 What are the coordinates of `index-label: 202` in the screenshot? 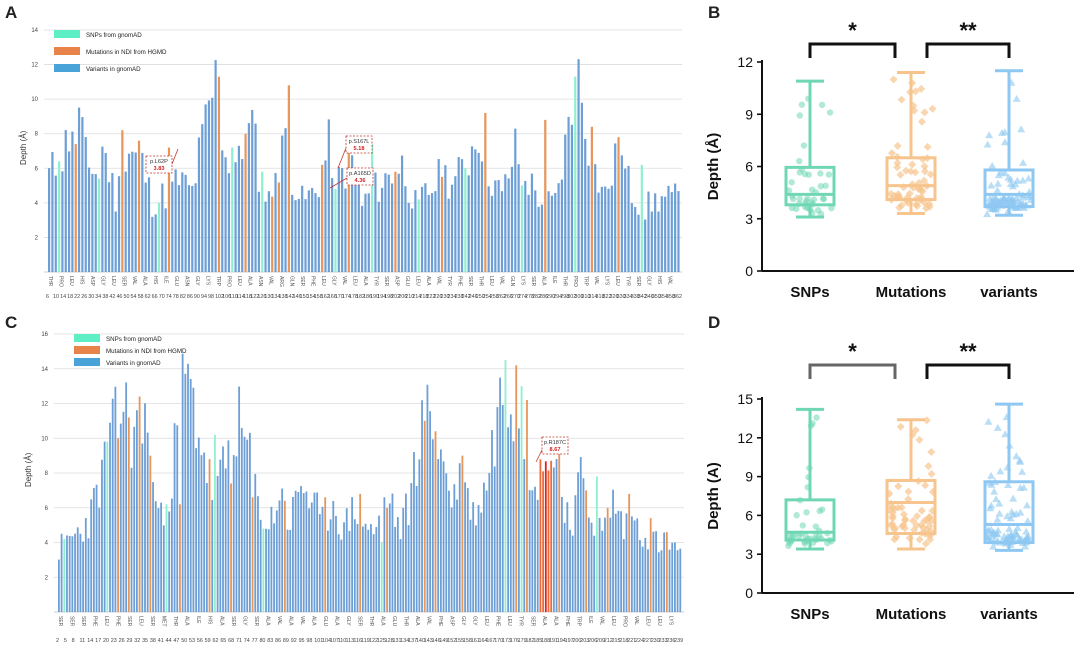 It's located at (395, 297).